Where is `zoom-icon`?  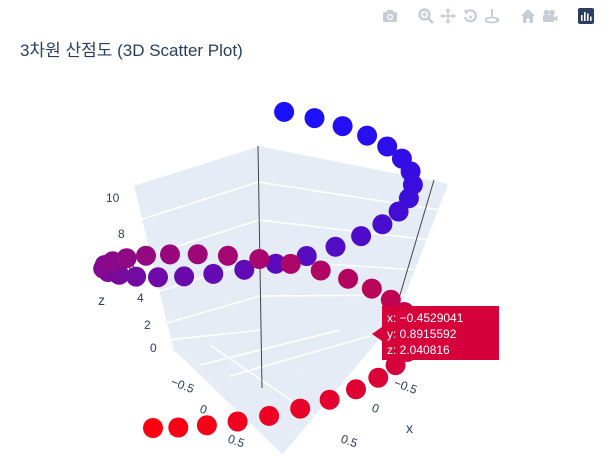 zoom-icon is located at coordinates (426, 16).